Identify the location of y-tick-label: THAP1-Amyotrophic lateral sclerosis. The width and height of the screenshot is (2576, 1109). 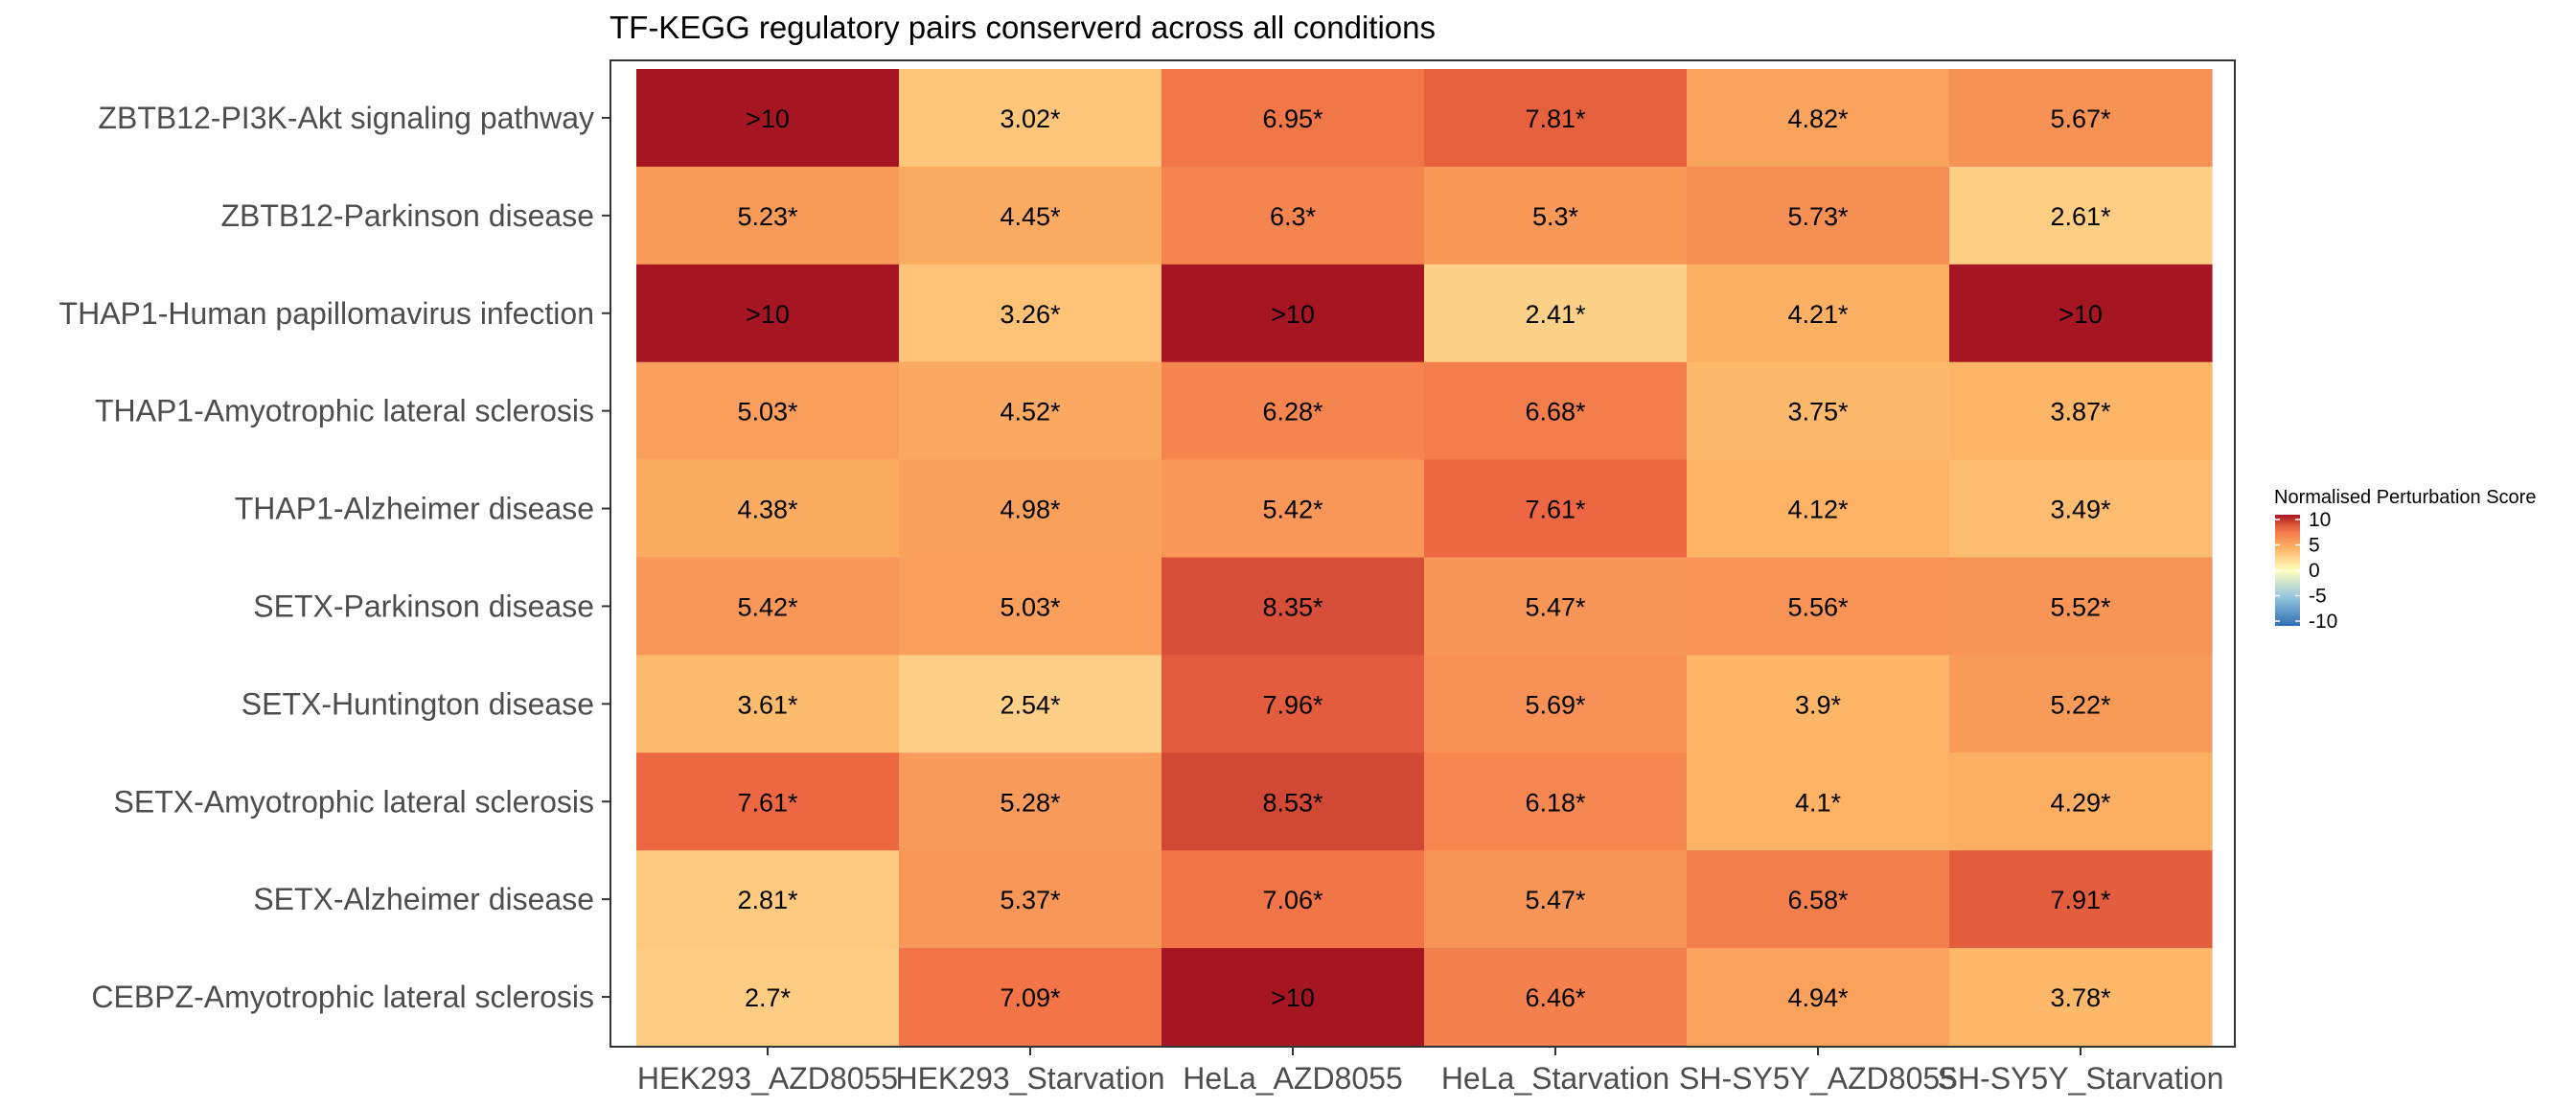
(344, 411).